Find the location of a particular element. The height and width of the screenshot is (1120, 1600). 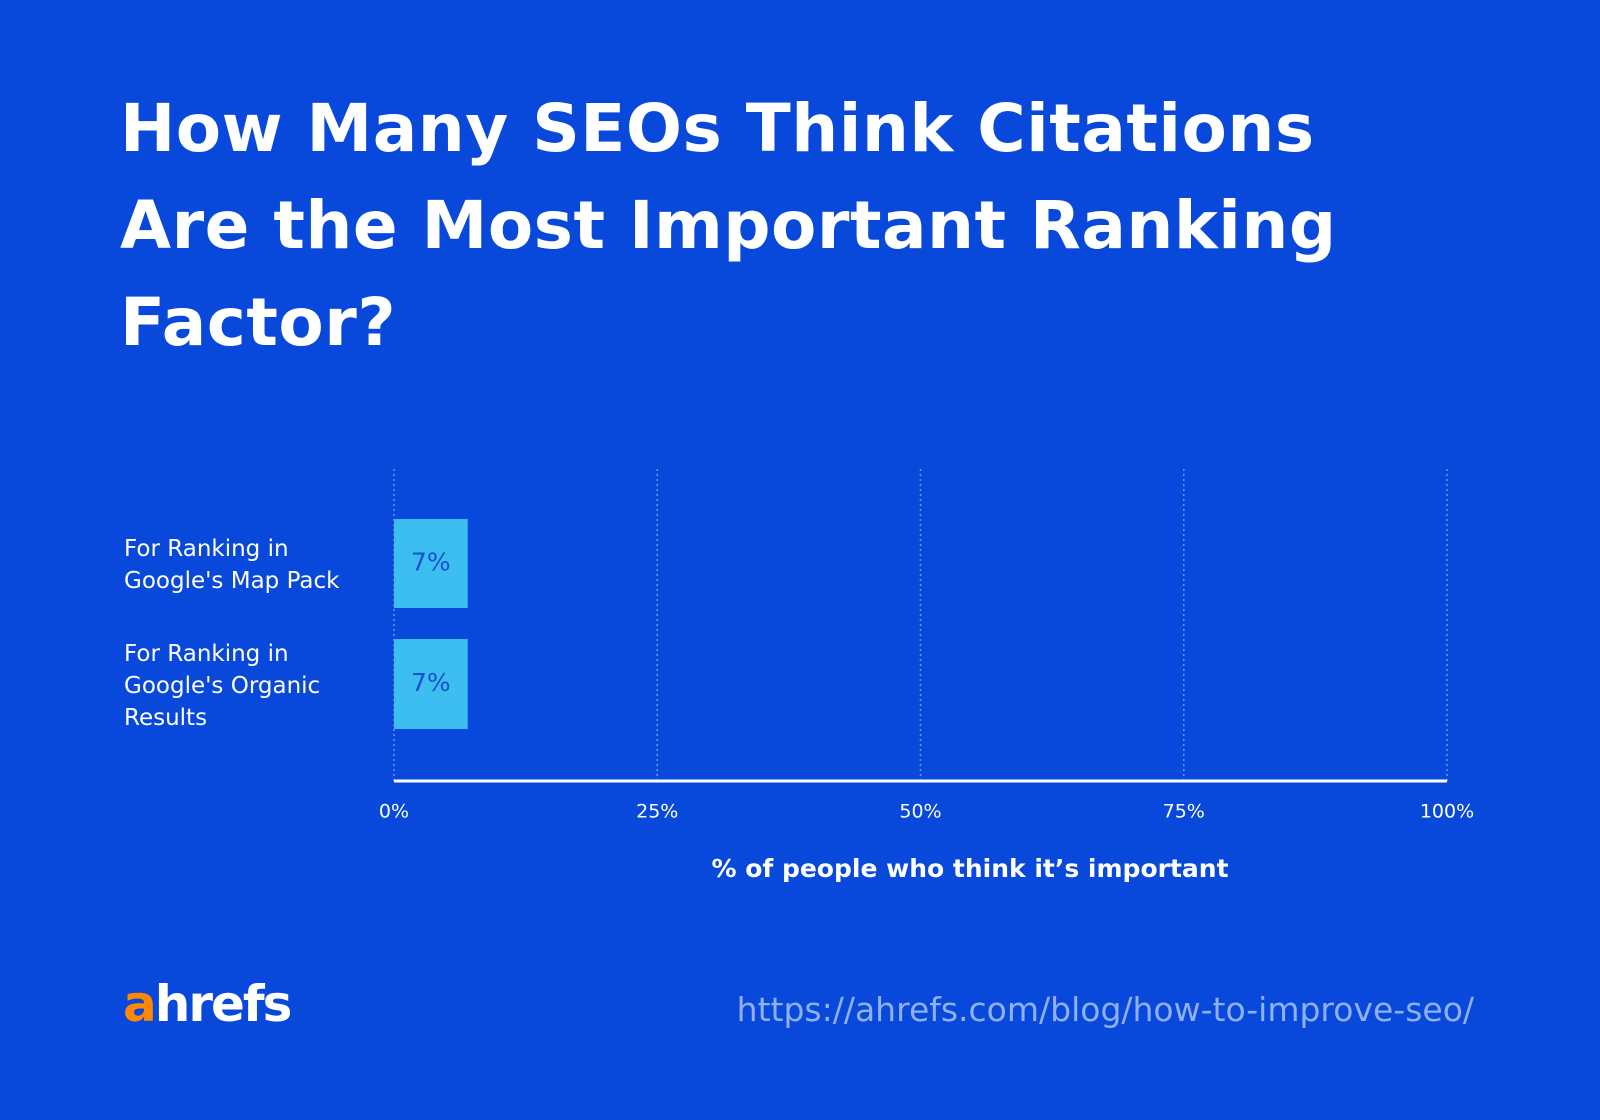

x-tick-label: 50% is located at coordinates (920, 812).